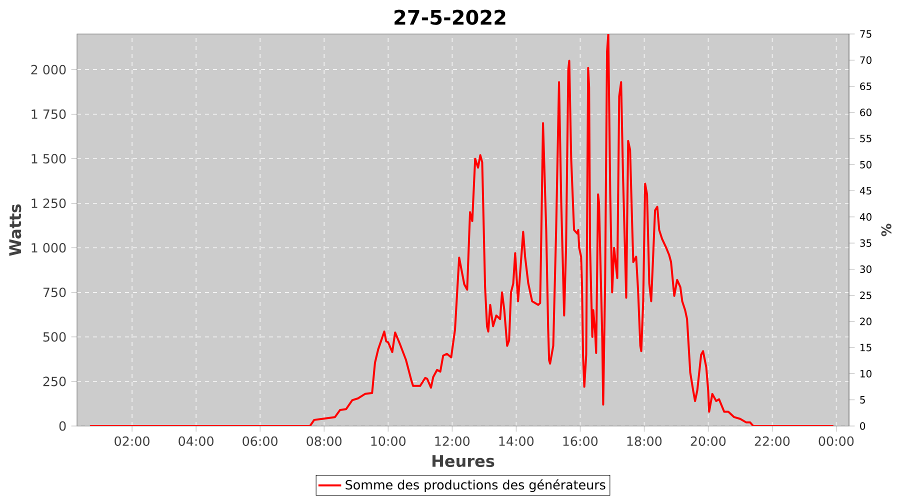 The width and height of the screenshot is (900, 500). Describe the element at coordinates (866, 322) in the screenshot. I see `y2-tick-label: 20` at that location.